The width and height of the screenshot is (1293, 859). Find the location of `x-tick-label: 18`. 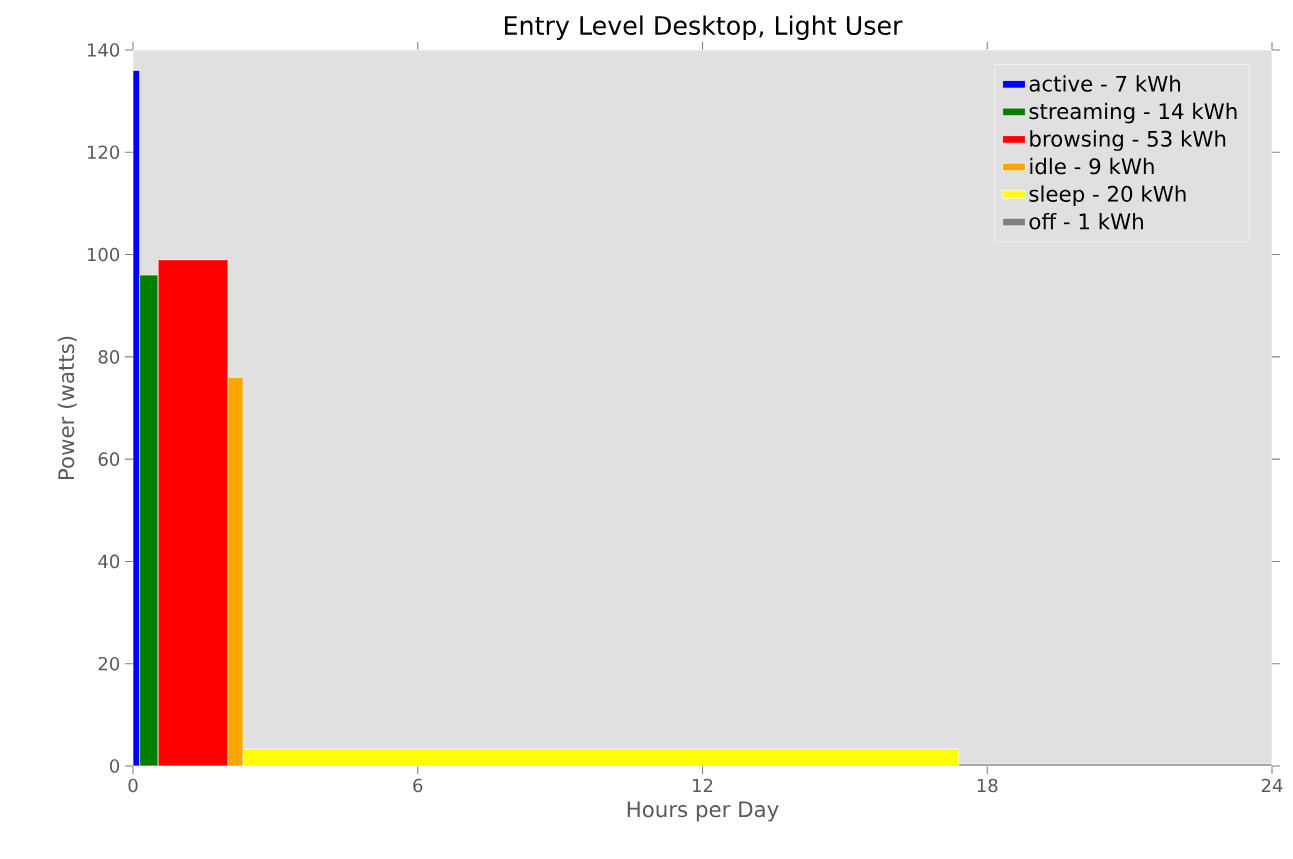

x-tick-label: 18 is located at coordinates (987, 785).